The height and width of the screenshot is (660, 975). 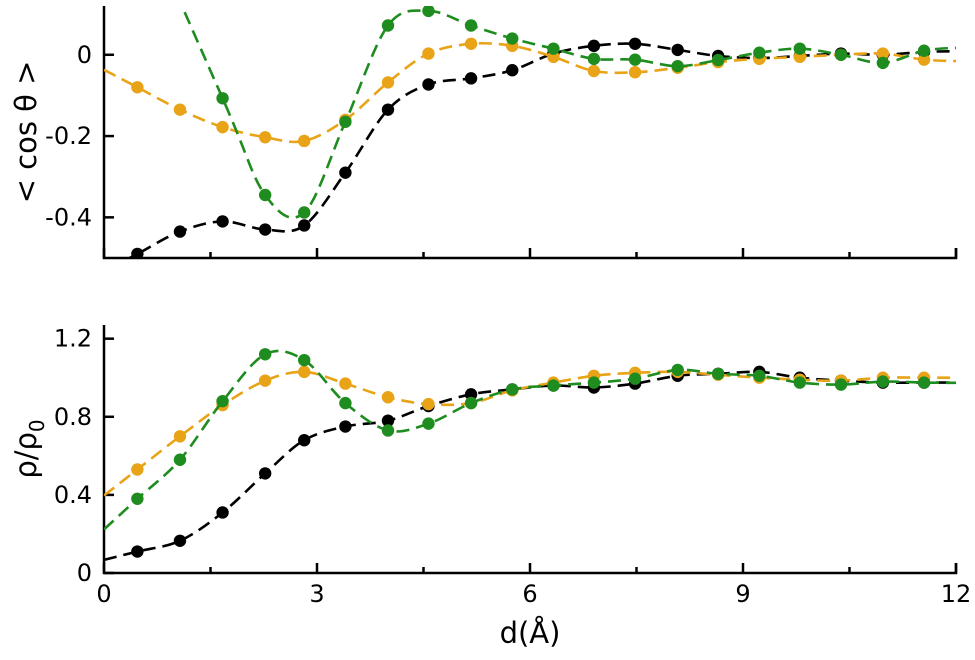 I want to click on y-tick-label: 1.2, so click(x=73, y=339).